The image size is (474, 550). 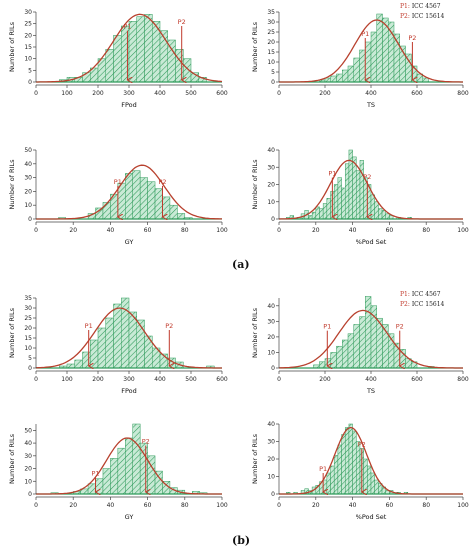 What do you see at coordinates (73, 230) in the screenshot?
I see `x-tick-label: 20` at bounding box center [73, 230].